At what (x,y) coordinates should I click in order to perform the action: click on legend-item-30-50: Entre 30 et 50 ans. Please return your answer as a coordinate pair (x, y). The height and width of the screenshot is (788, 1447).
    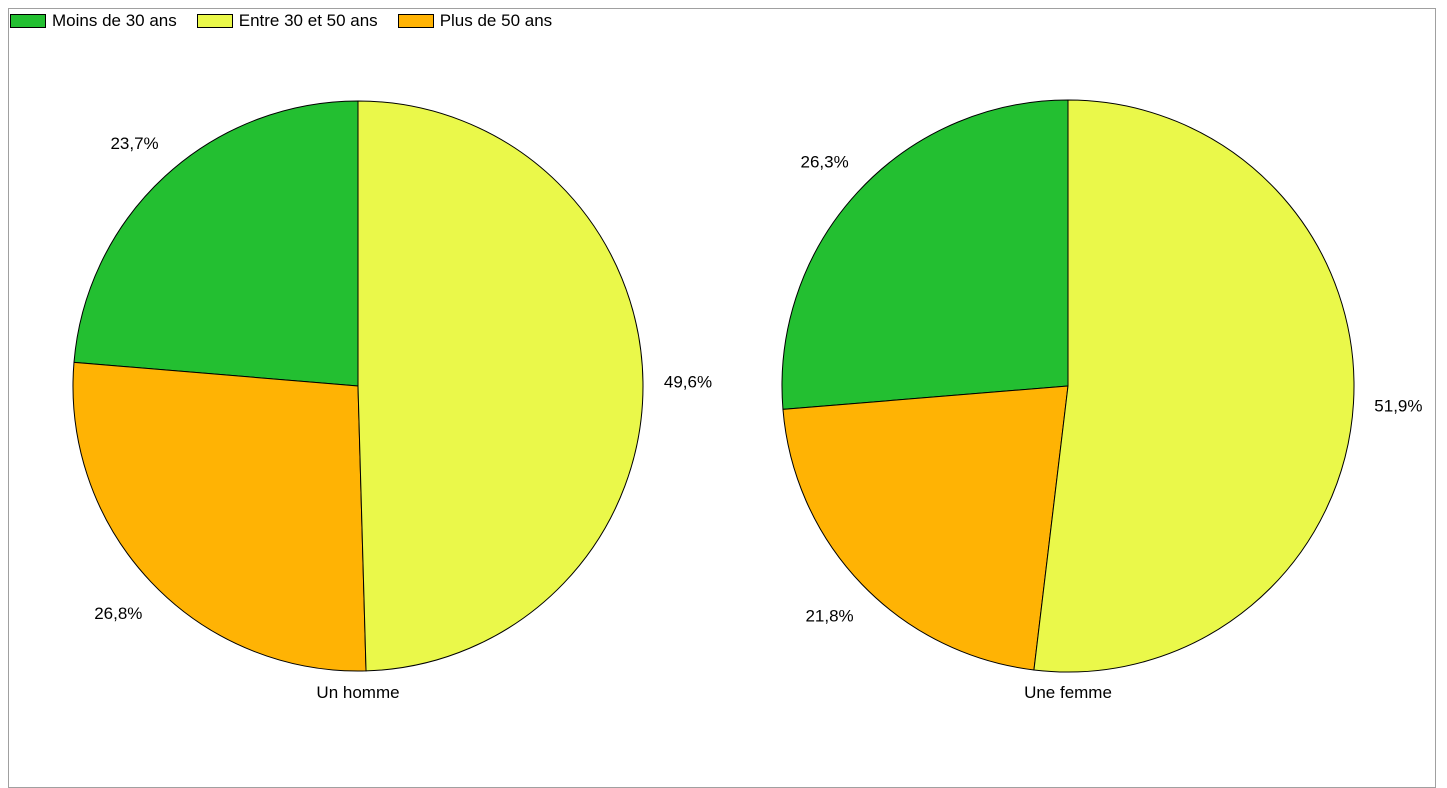
    Looking at the image, I should click on (287, 21).